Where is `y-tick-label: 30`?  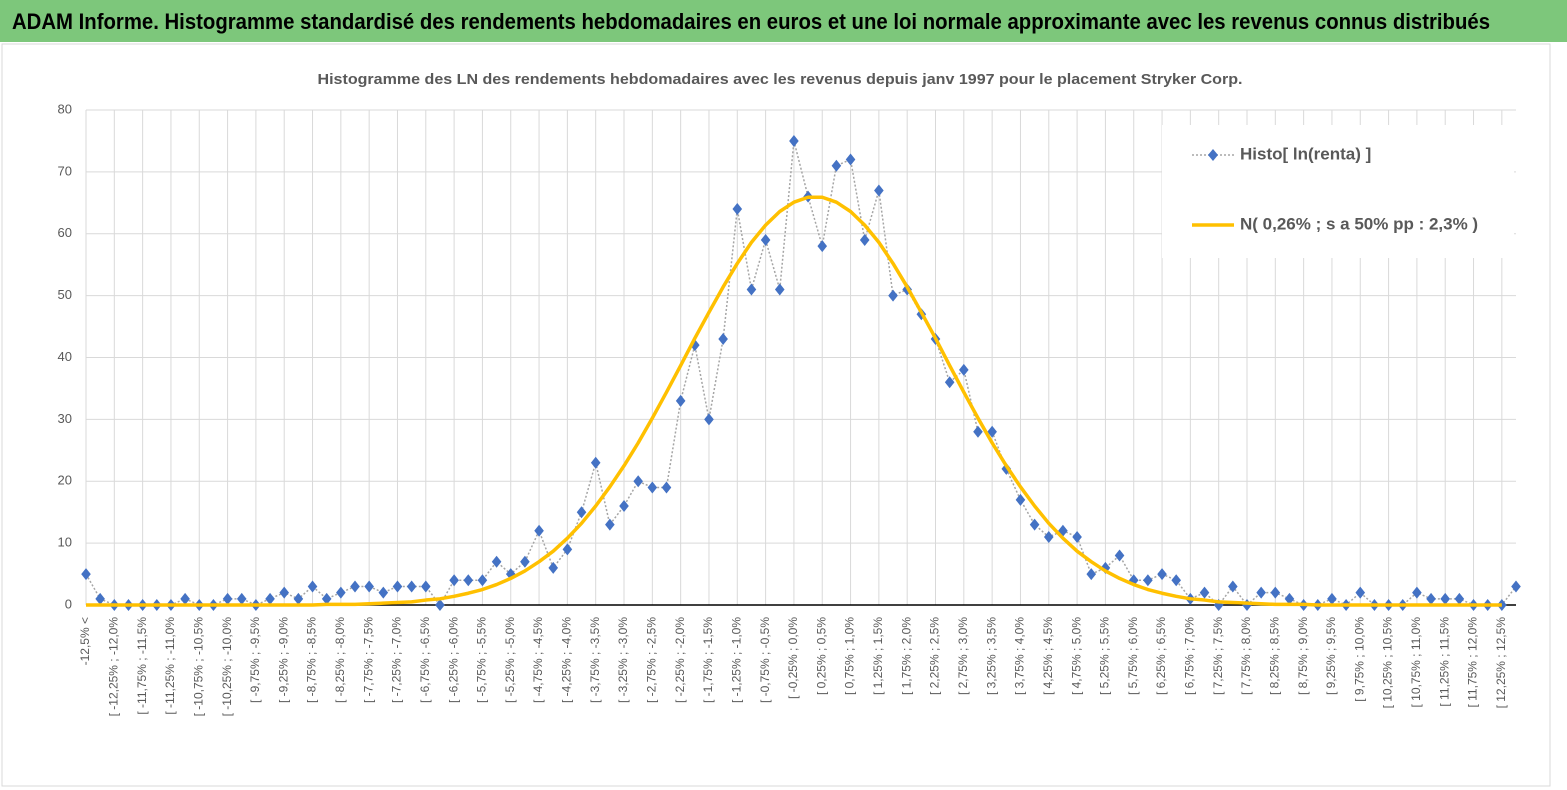
y-tick-label: 30 is located at coordinates (65, 418).